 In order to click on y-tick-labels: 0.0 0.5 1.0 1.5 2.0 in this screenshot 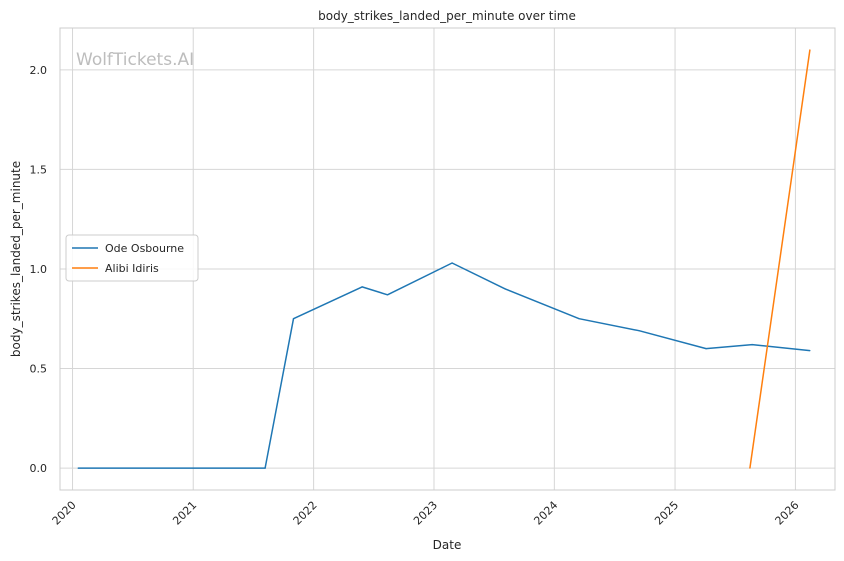, I will do `click(39, 269)`.